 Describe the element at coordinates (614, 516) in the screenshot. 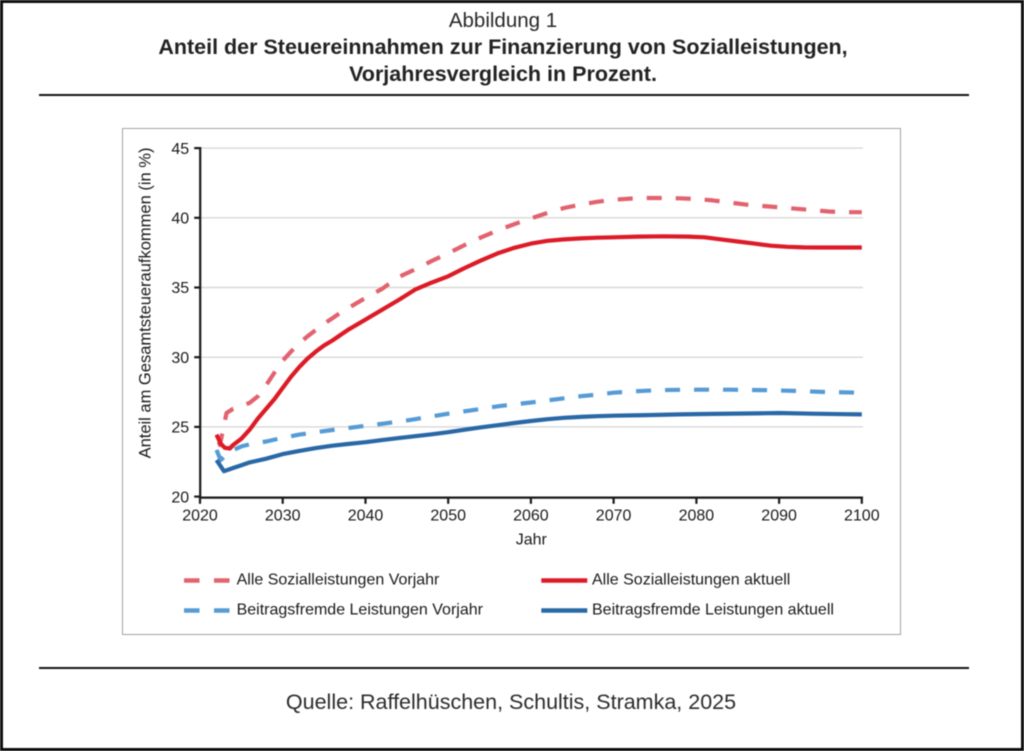

I see `svg-text: 2070` at that location.